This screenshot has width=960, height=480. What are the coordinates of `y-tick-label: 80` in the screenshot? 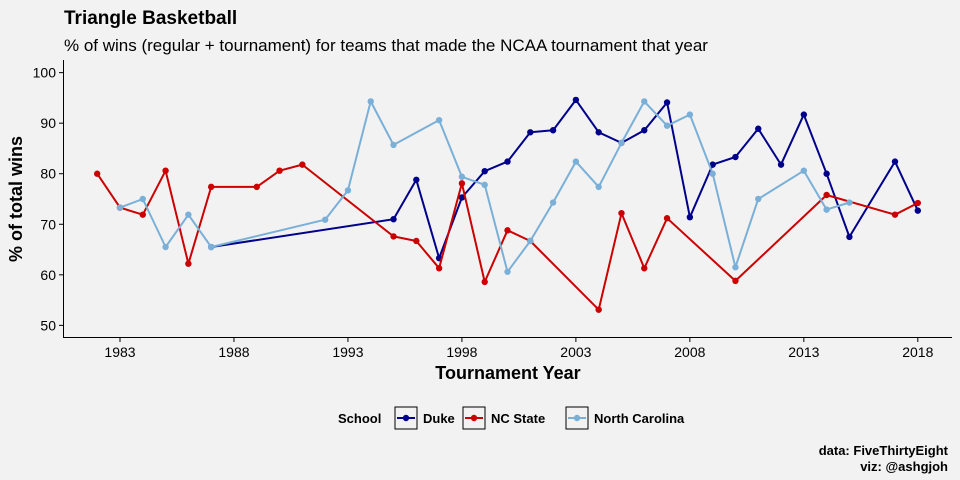 It's located at (48, 174).